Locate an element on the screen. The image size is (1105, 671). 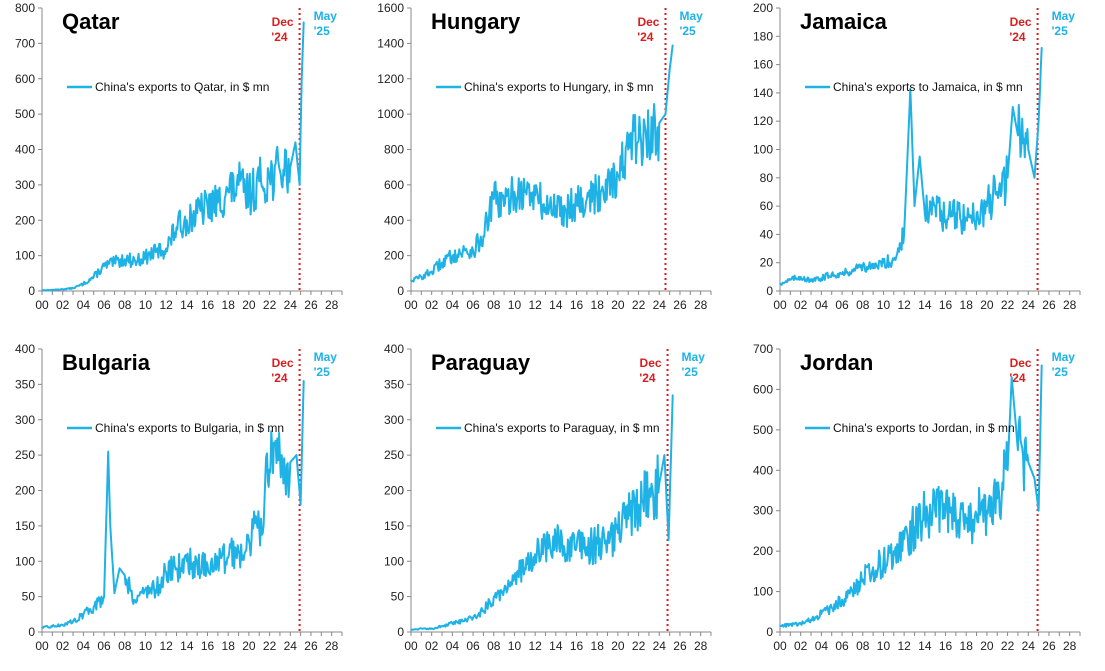
y-tick-label: 100 is located at coordinates (763, 592).